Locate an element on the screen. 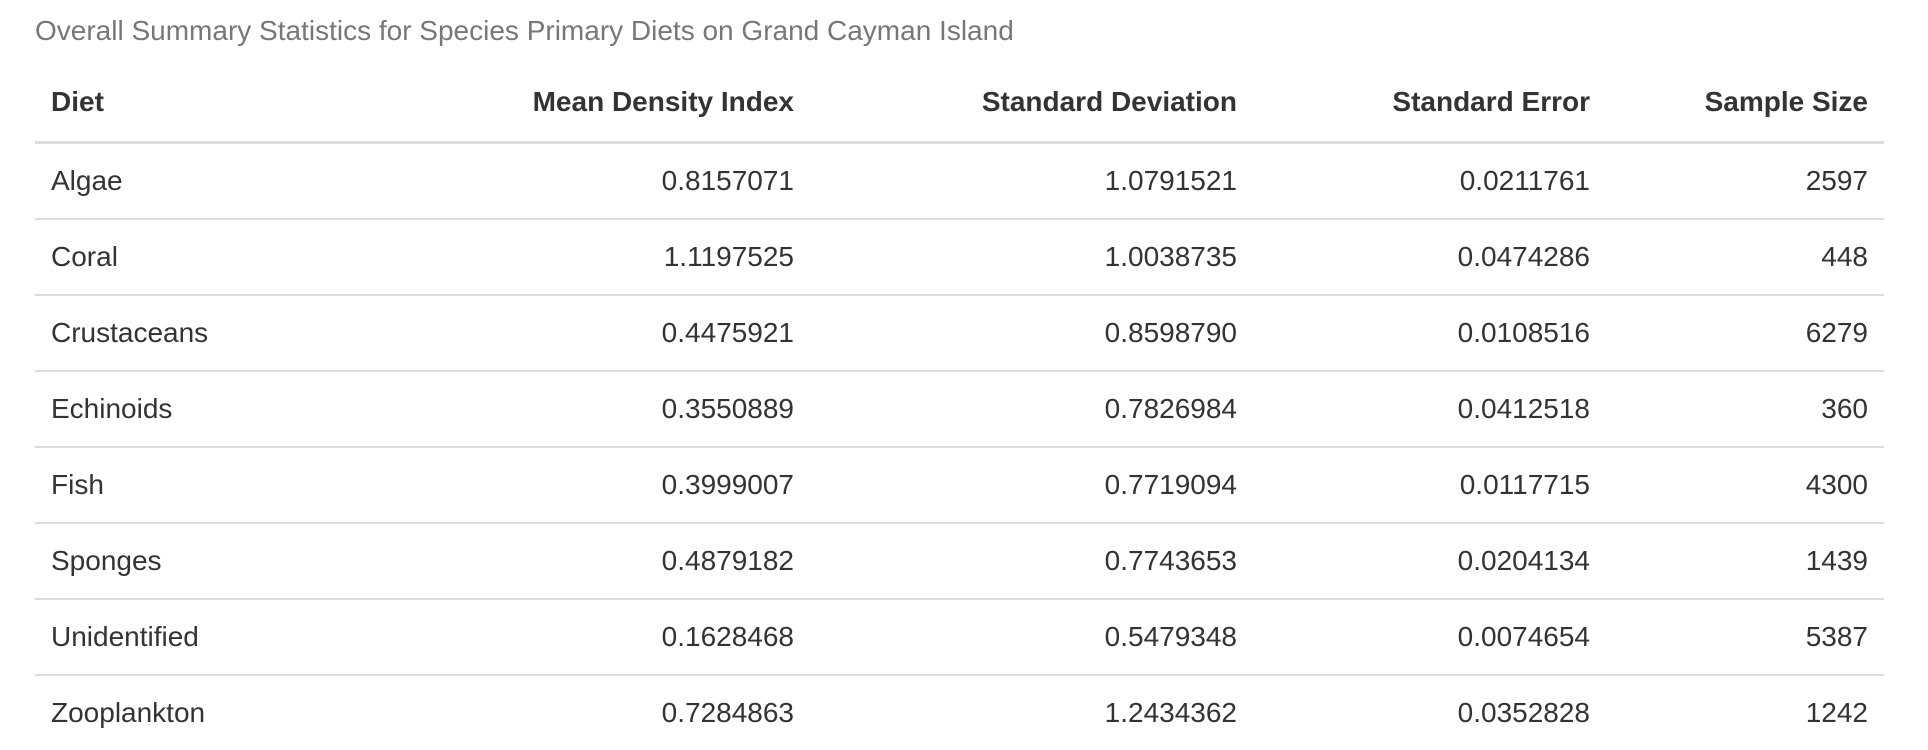 This screenshot has width=1928, height=750. mean-density-index-cell: 0.3999007 is located at coordinates (552, 485).